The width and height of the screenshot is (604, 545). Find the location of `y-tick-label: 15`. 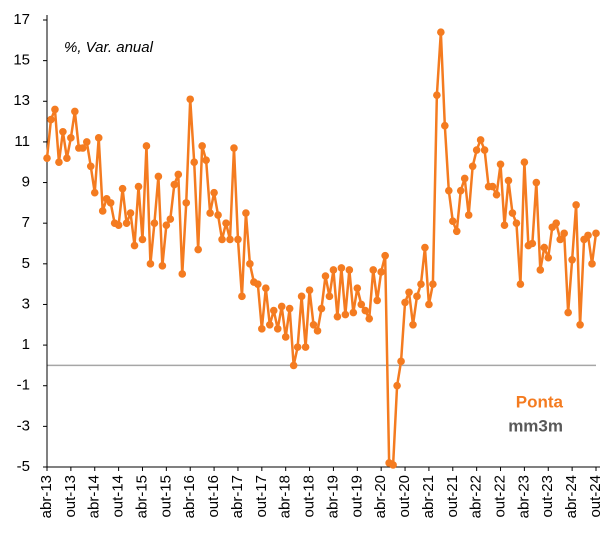

y-tick-label: 15 is located at coordinates (21, 60).